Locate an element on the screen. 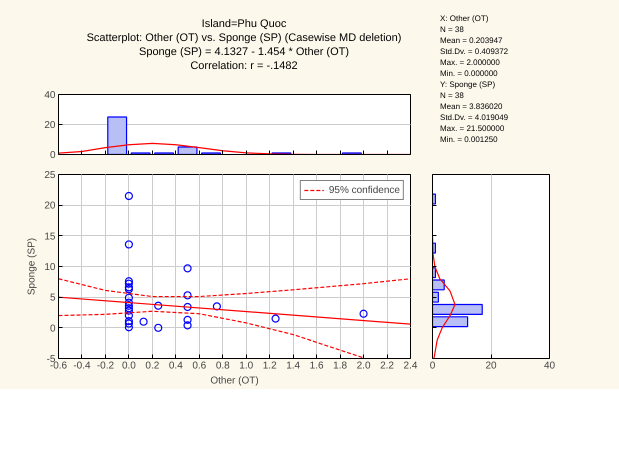  x-tick-label: 20 is located at coordinates (491, 366).